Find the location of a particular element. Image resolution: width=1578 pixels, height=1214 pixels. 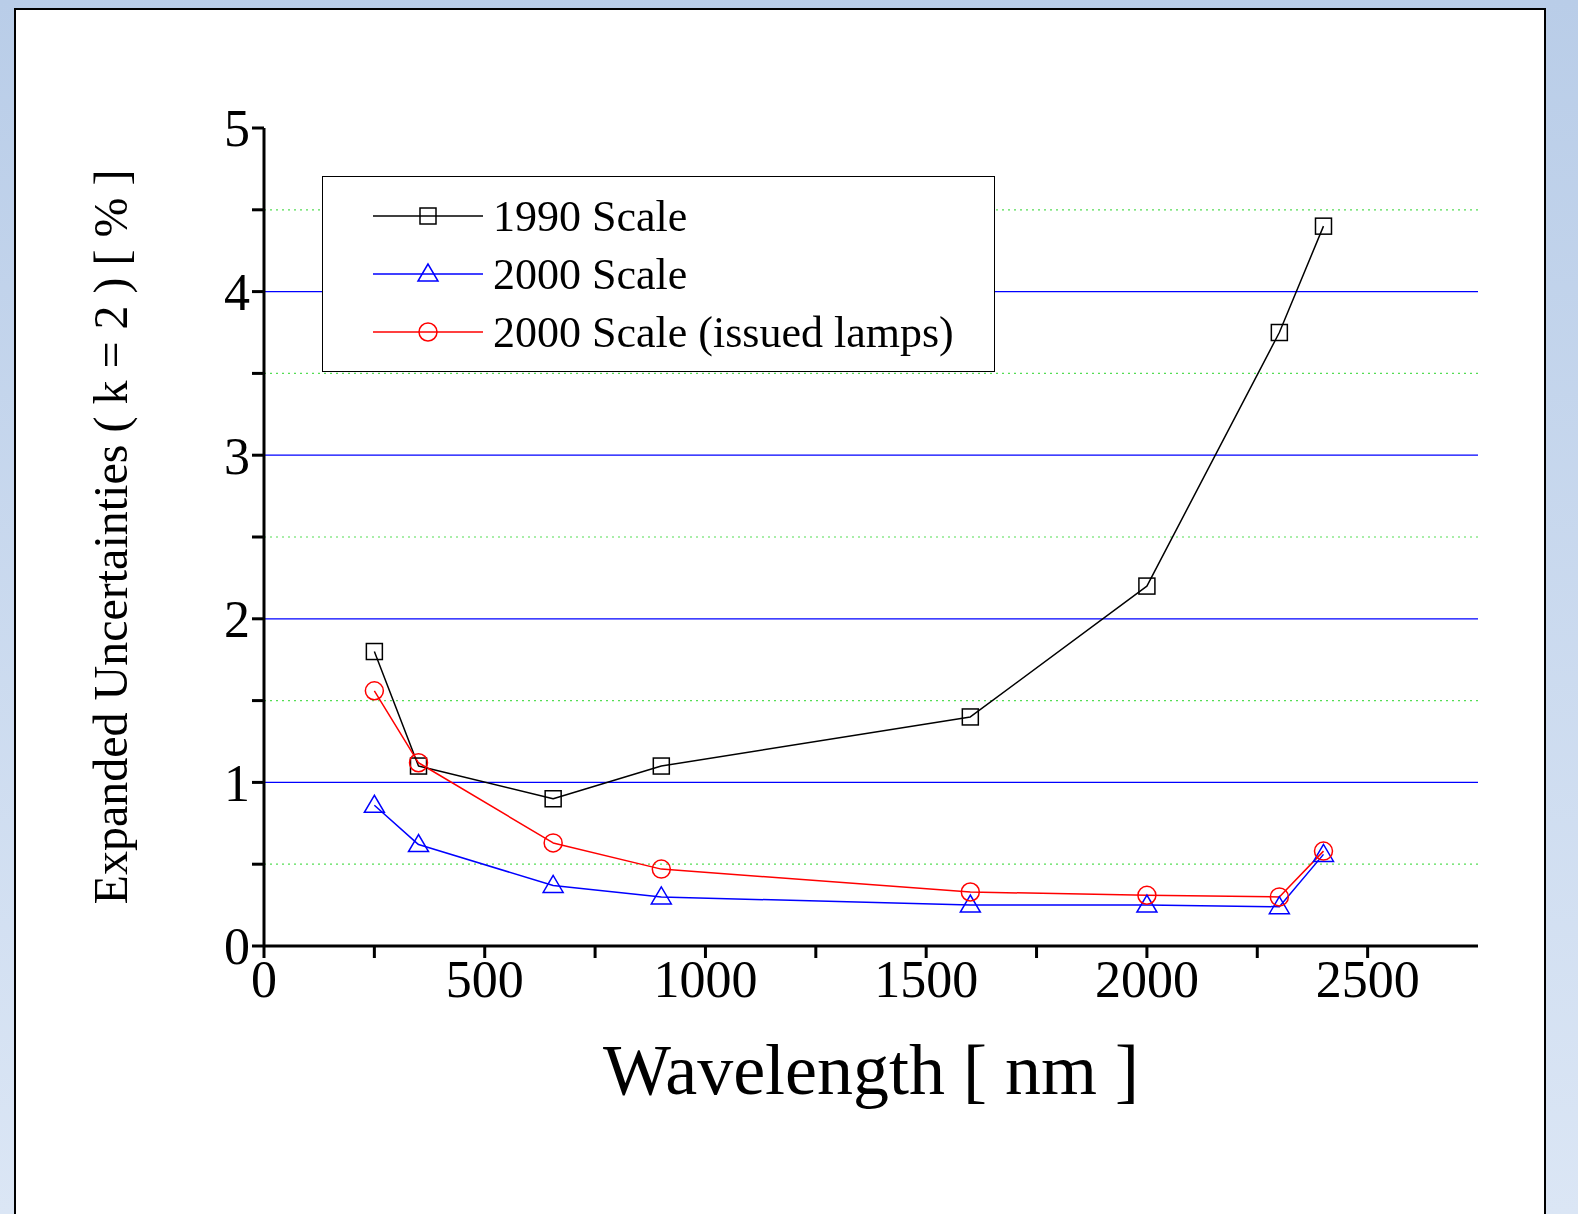

x-tick-label: 1000 is located at coordinates (705, 979).